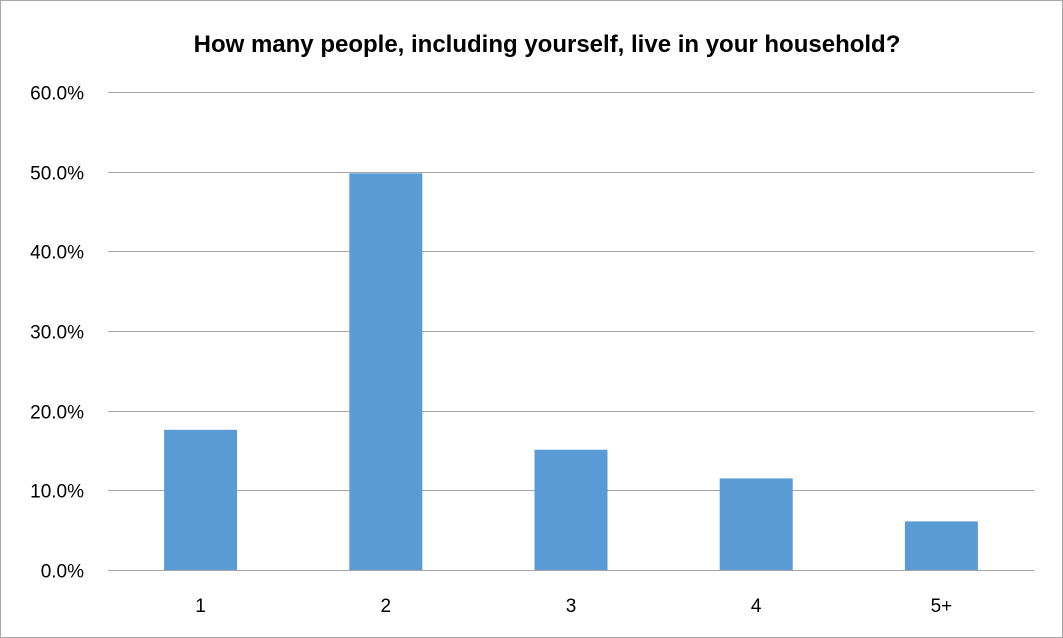 The height and width of the screenshot is (638, 1063). Describe the element at coordinates (57, 174) in the screenshot. I see `y-tick-label: 50.0%` at that location.